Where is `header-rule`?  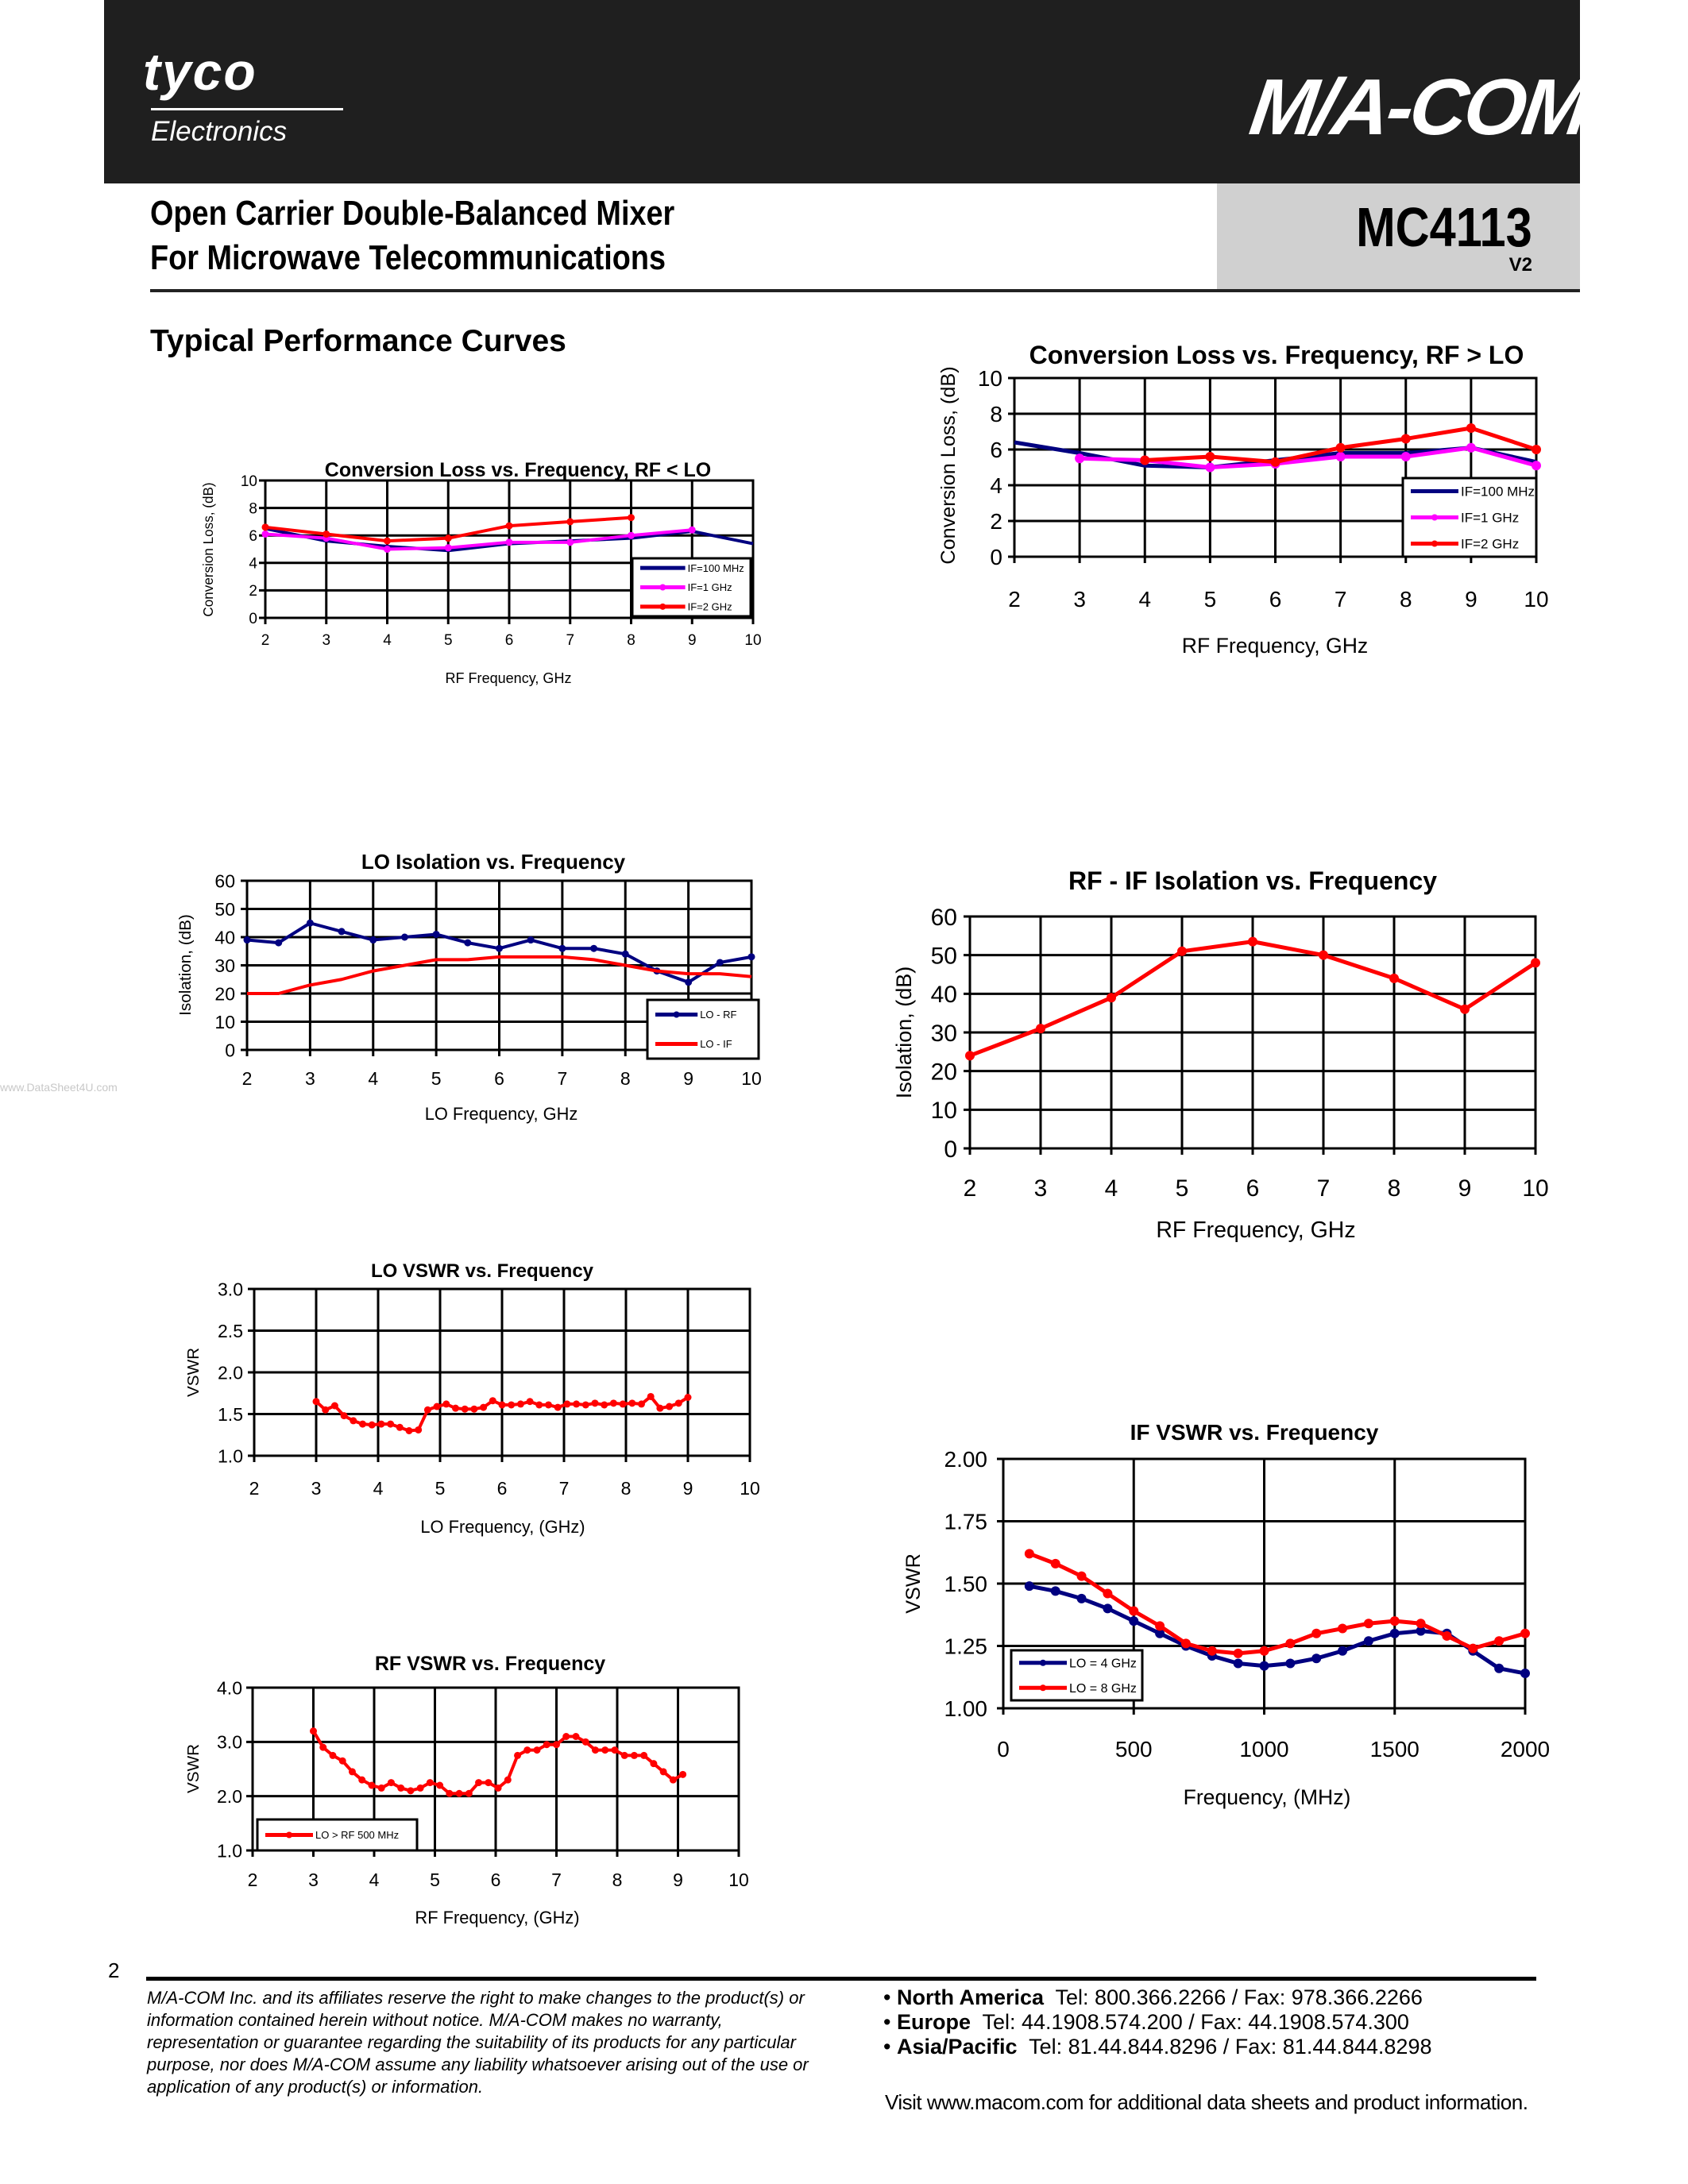 header-rule is located at coordinates (865, 290).